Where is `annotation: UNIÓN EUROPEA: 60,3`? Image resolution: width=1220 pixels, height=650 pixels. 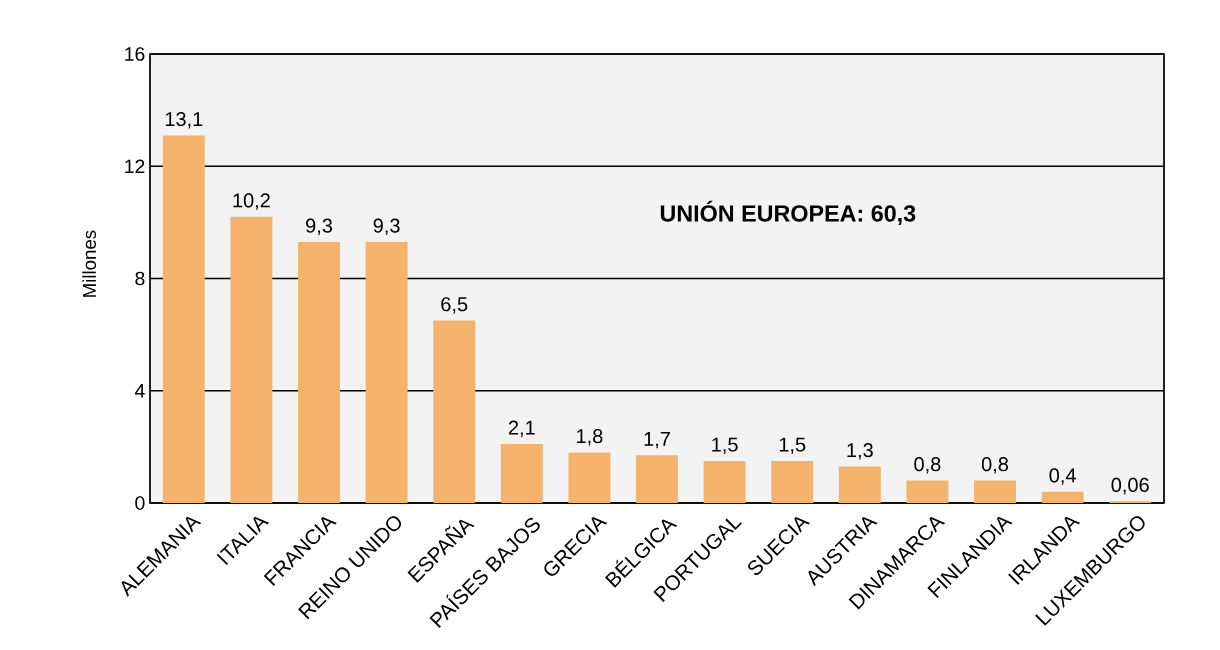 annotation: UNIÓN EUROPEA: 60,3 is located at coordinates (788, 213).